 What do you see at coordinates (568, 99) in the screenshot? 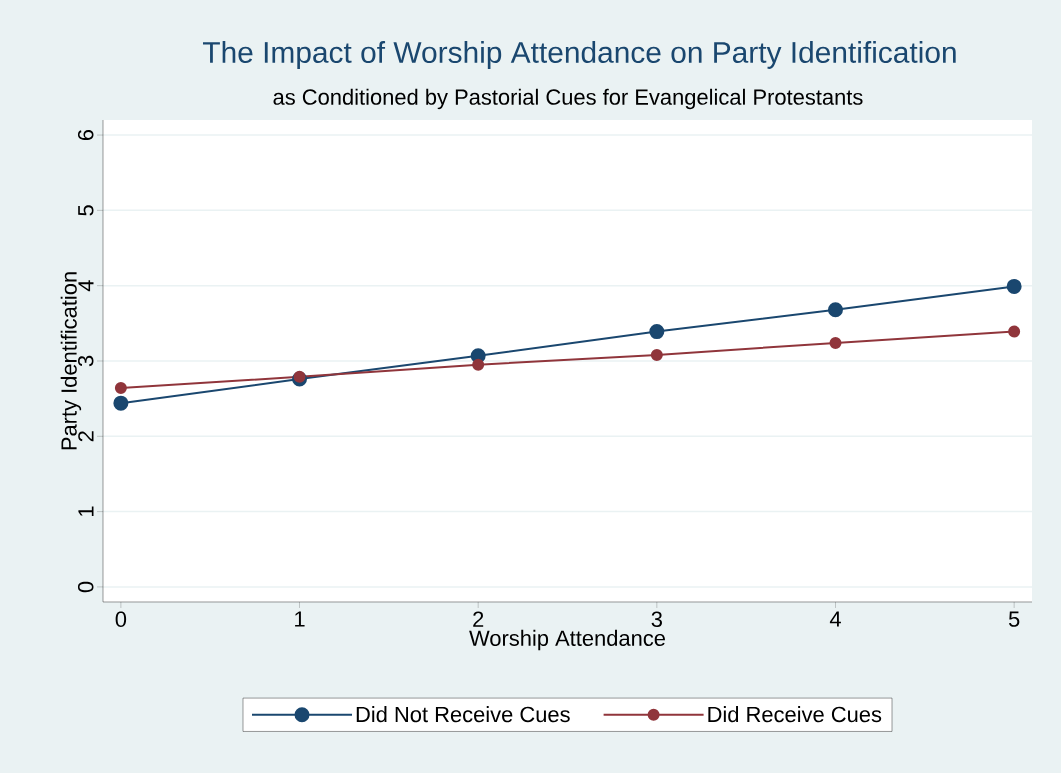
I see `chart-subtitle: as Conditioned by Pastorial Cues for Evangelical Protestants` at bounding box center [568, 99].